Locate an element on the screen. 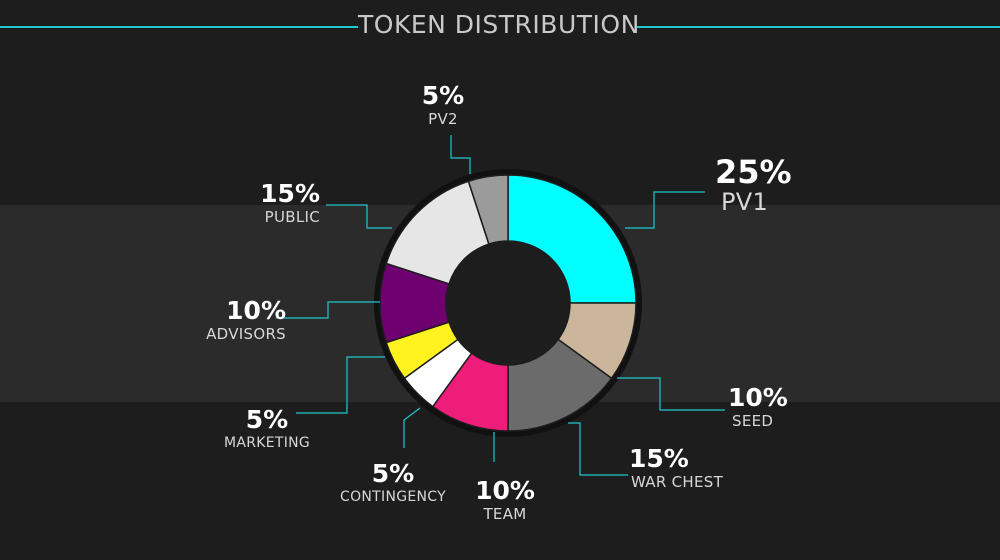 The width and height of the screenshot is (1000, 560). slice-label-marketing: 5% MARKETING is located at coordinates (267, 428).